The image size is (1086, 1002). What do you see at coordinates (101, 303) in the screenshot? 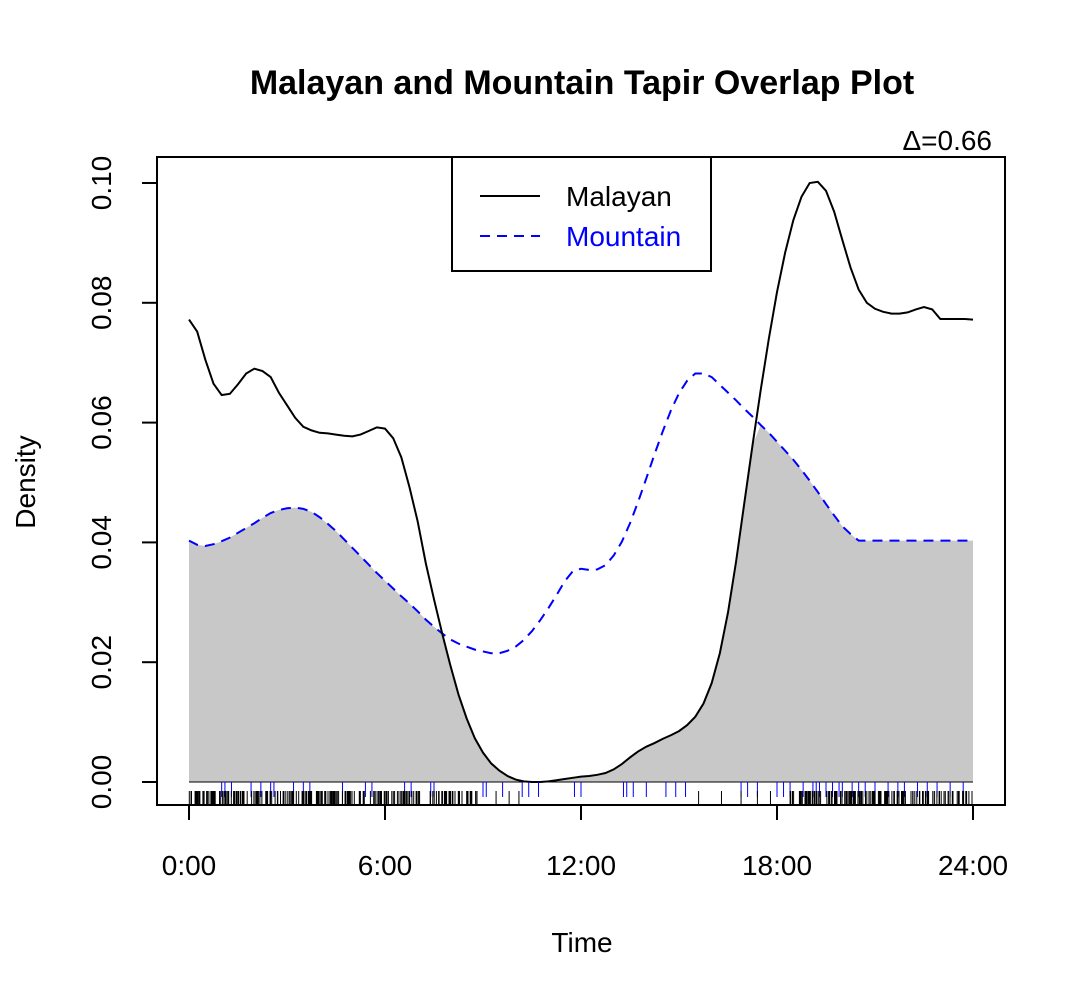
I see `y-tick-label: 0.08` at bounding box center [101, 303].